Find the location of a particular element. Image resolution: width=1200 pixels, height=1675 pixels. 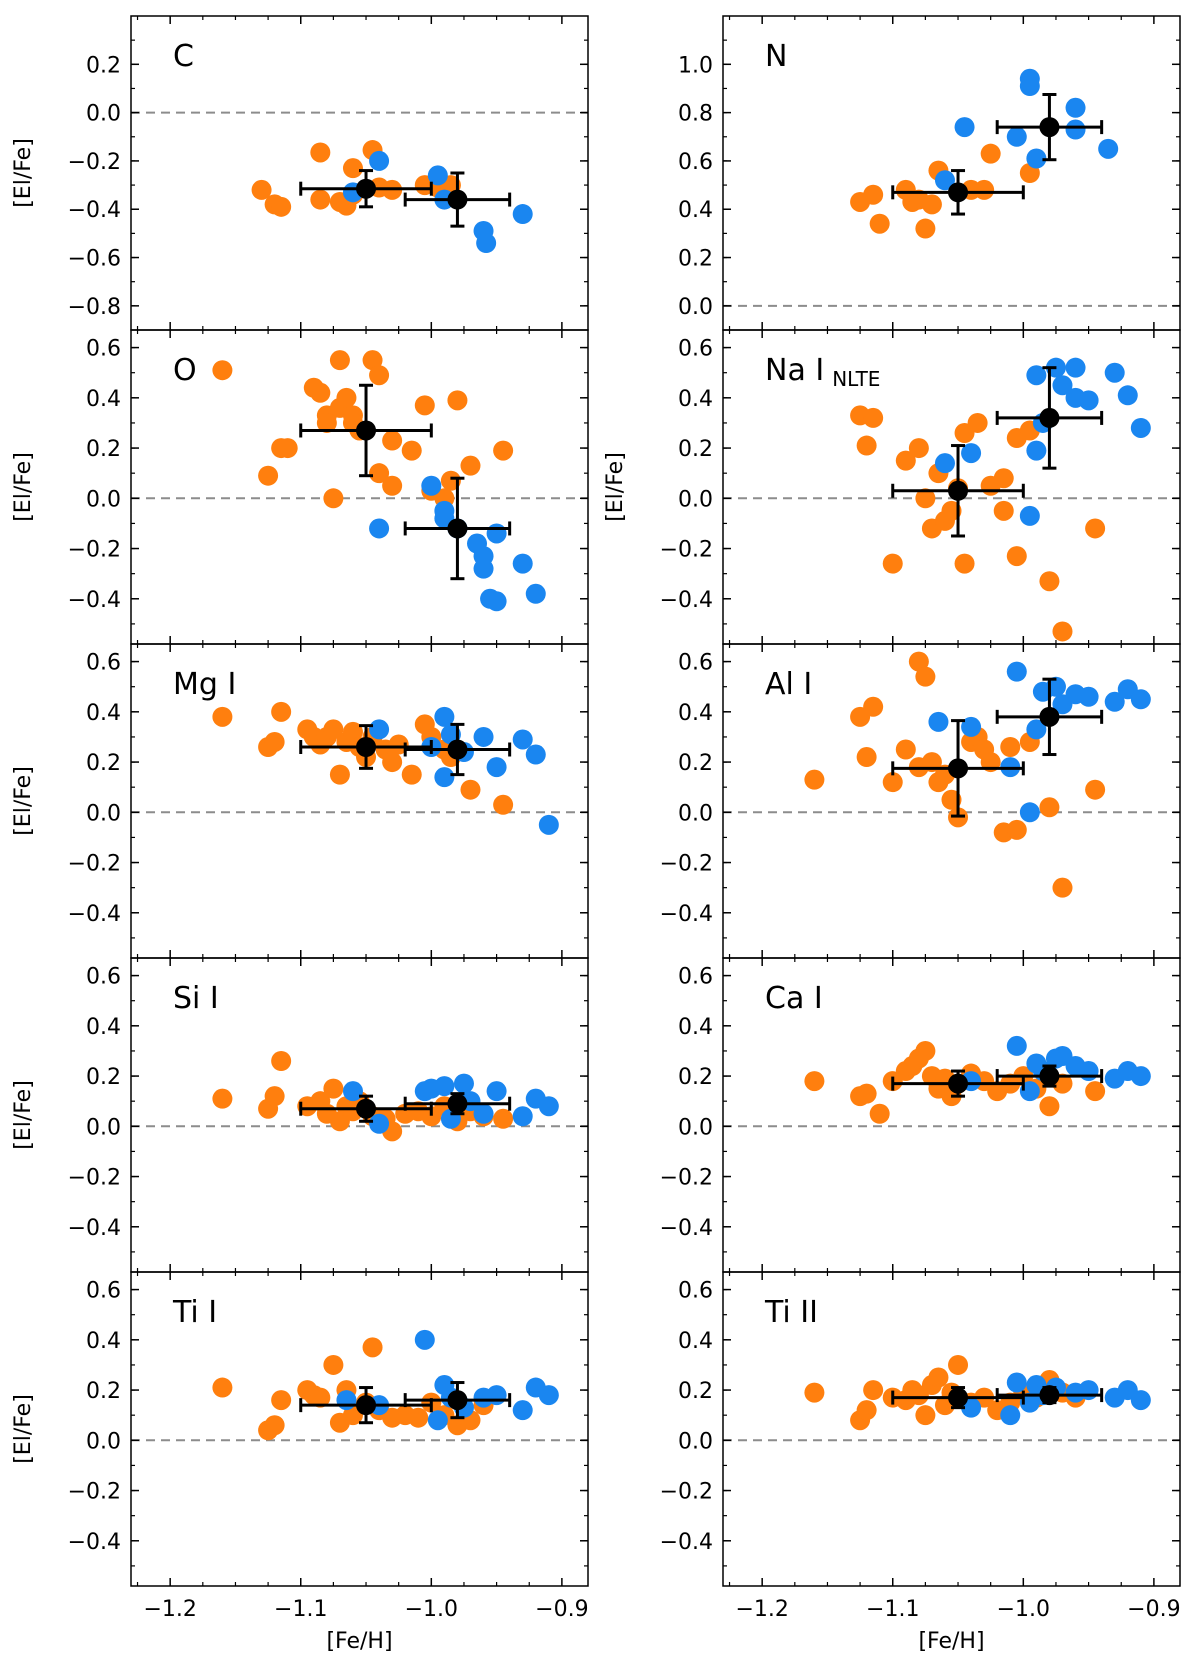

x-tick-label: −0.9 is located at coordinates (1153, 1609).